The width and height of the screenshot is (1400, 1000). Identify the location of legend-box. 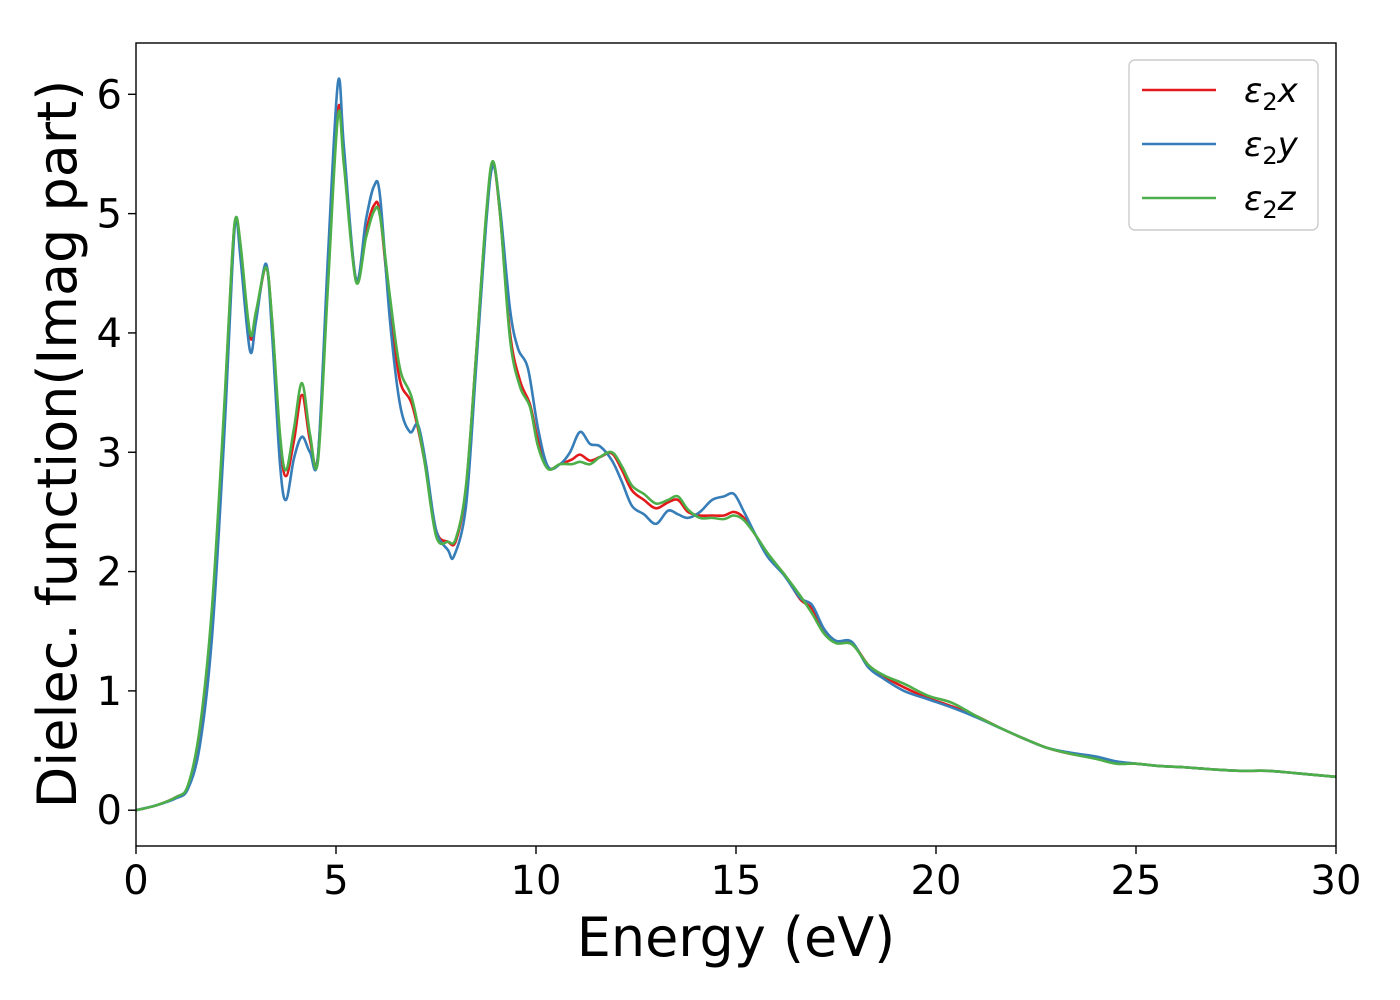
(1223, 145).